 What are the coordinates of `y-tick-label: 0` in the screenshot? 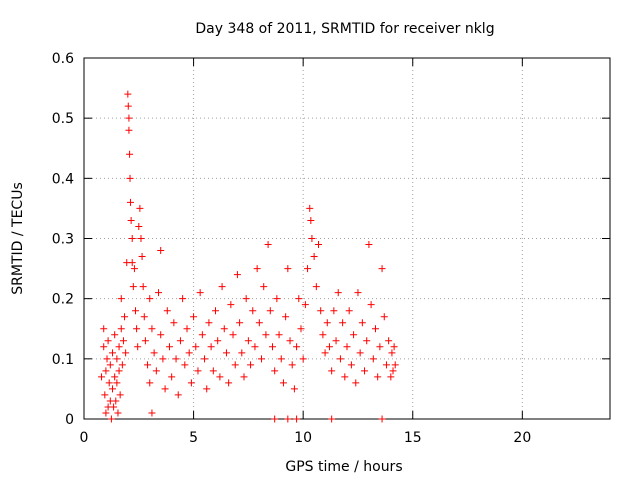 It's located at (69, 420).